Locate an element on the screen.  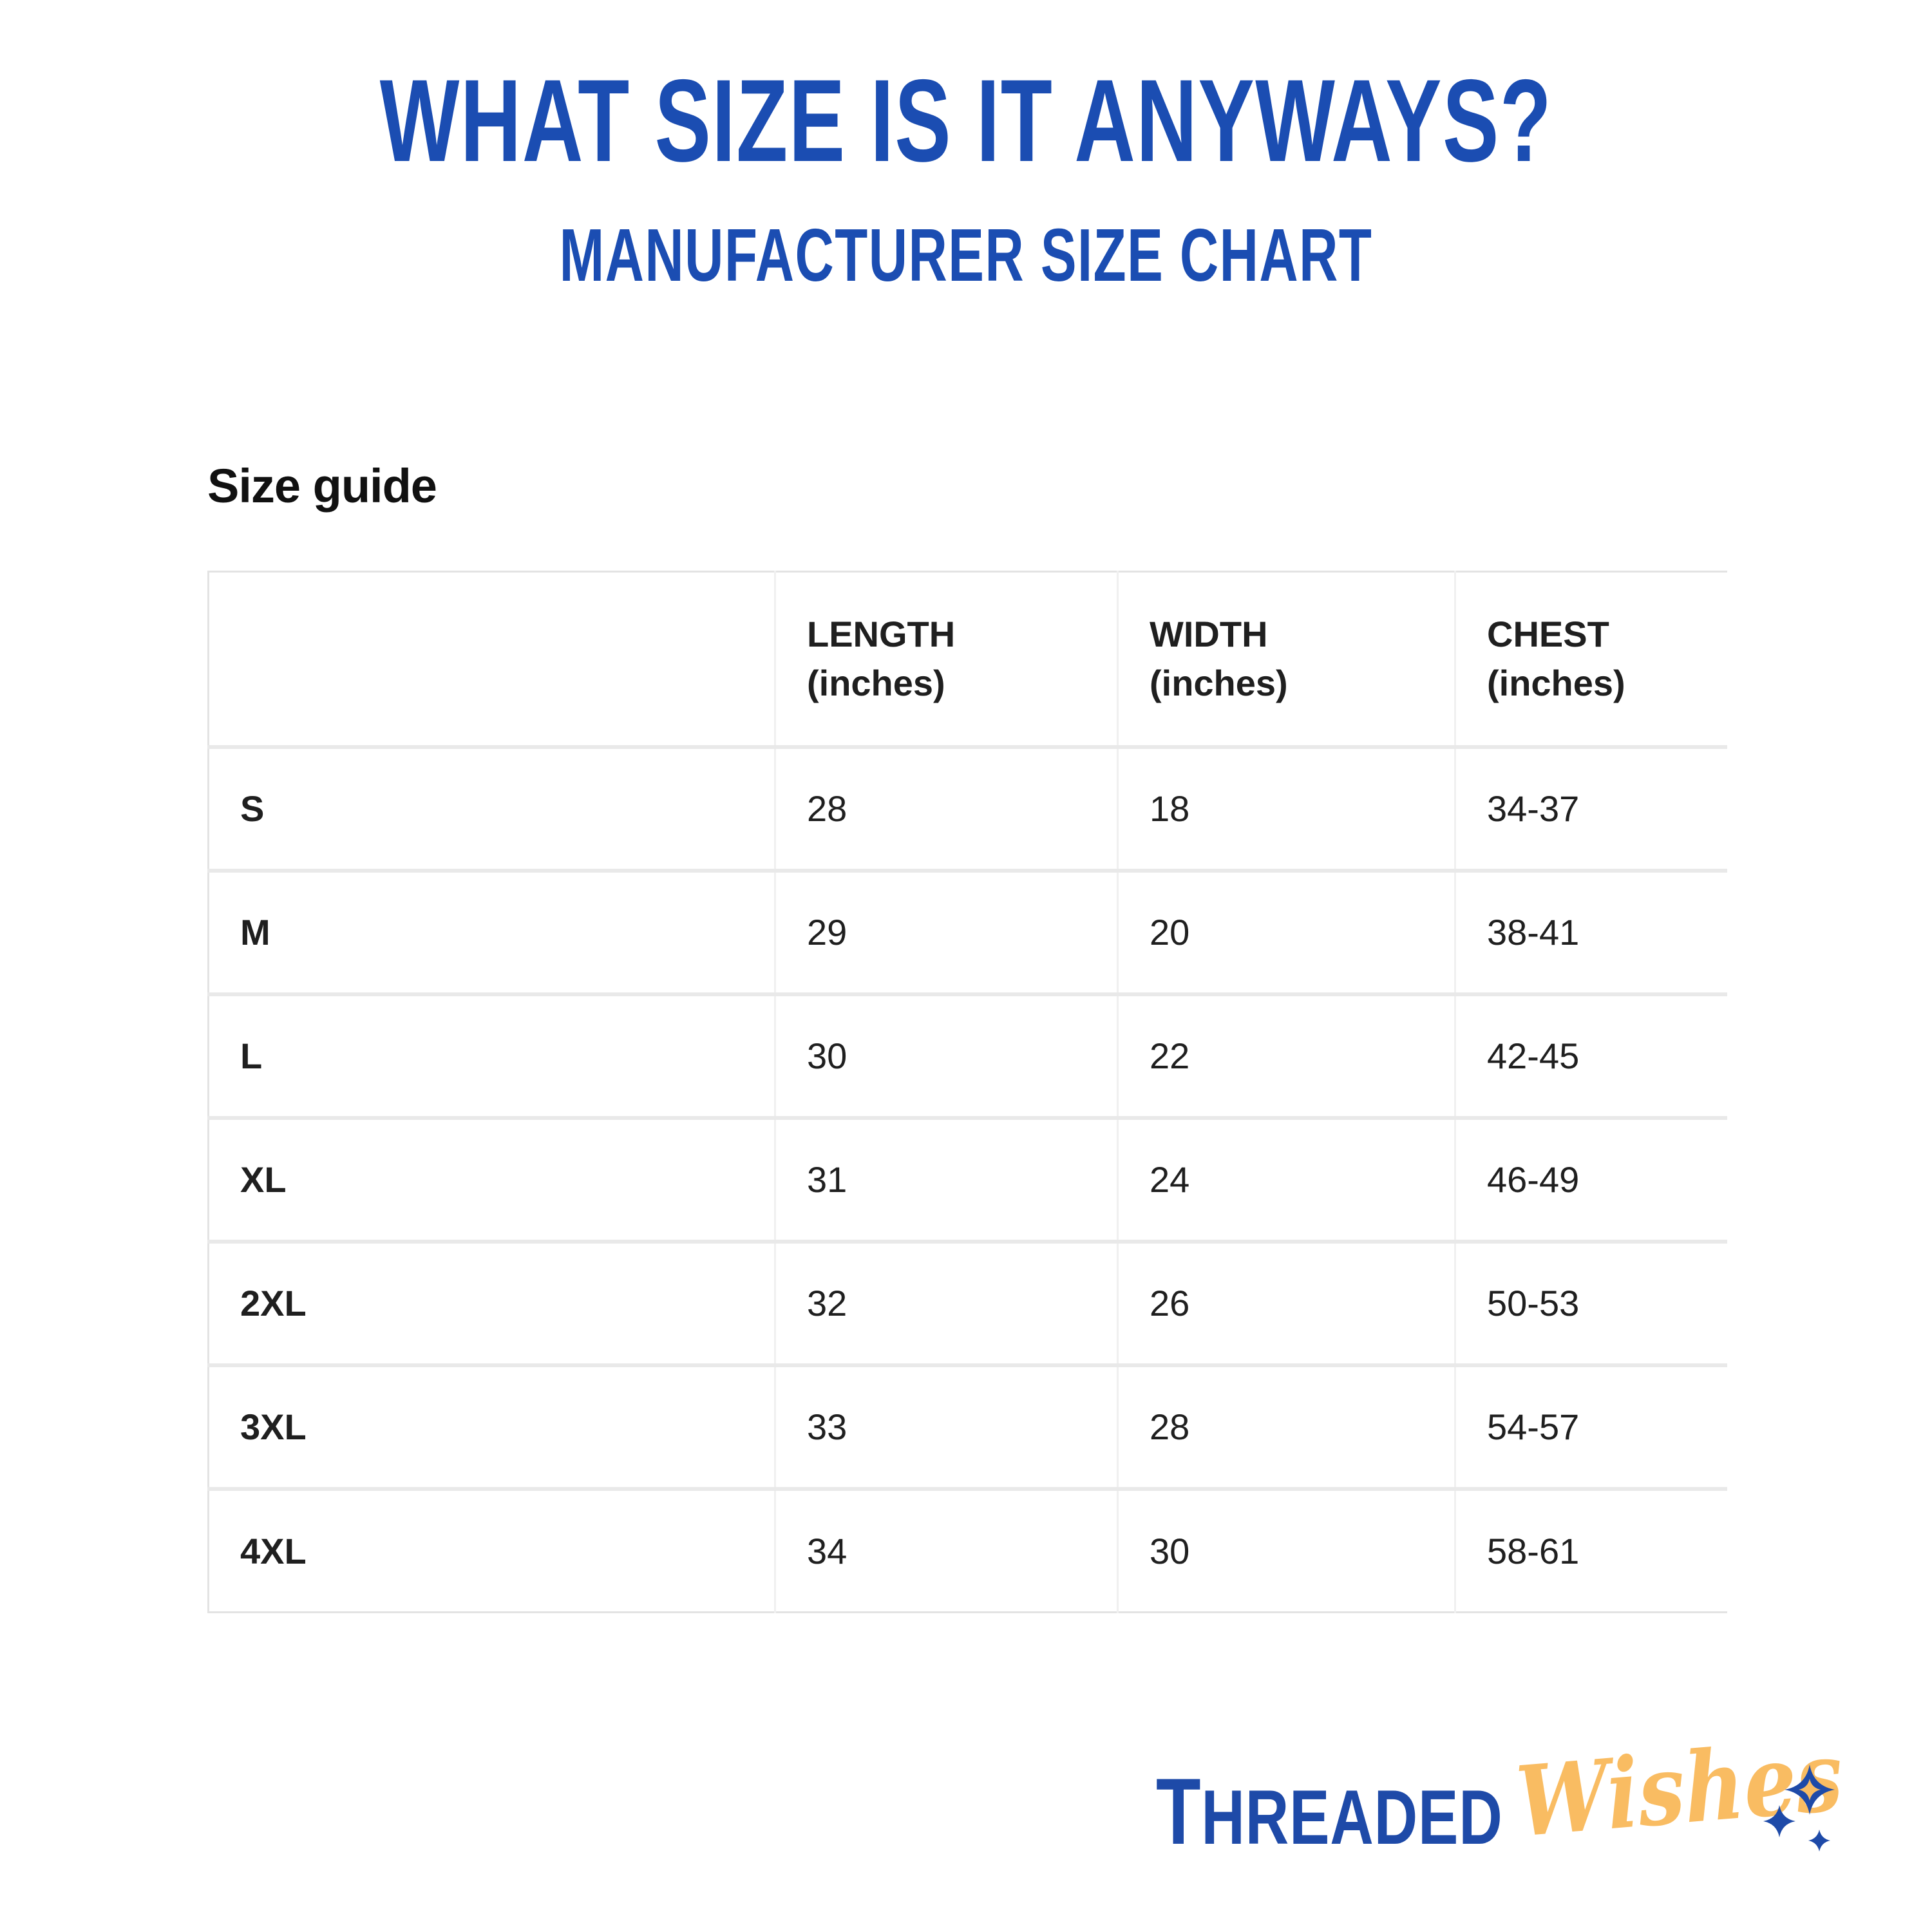
header-cell-size is located at coordinates (492, 660).